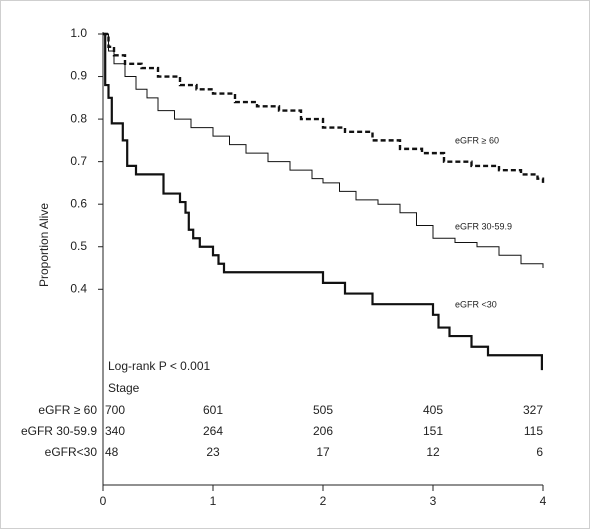  I want to click on risk-count: 505, so click(323, 410).